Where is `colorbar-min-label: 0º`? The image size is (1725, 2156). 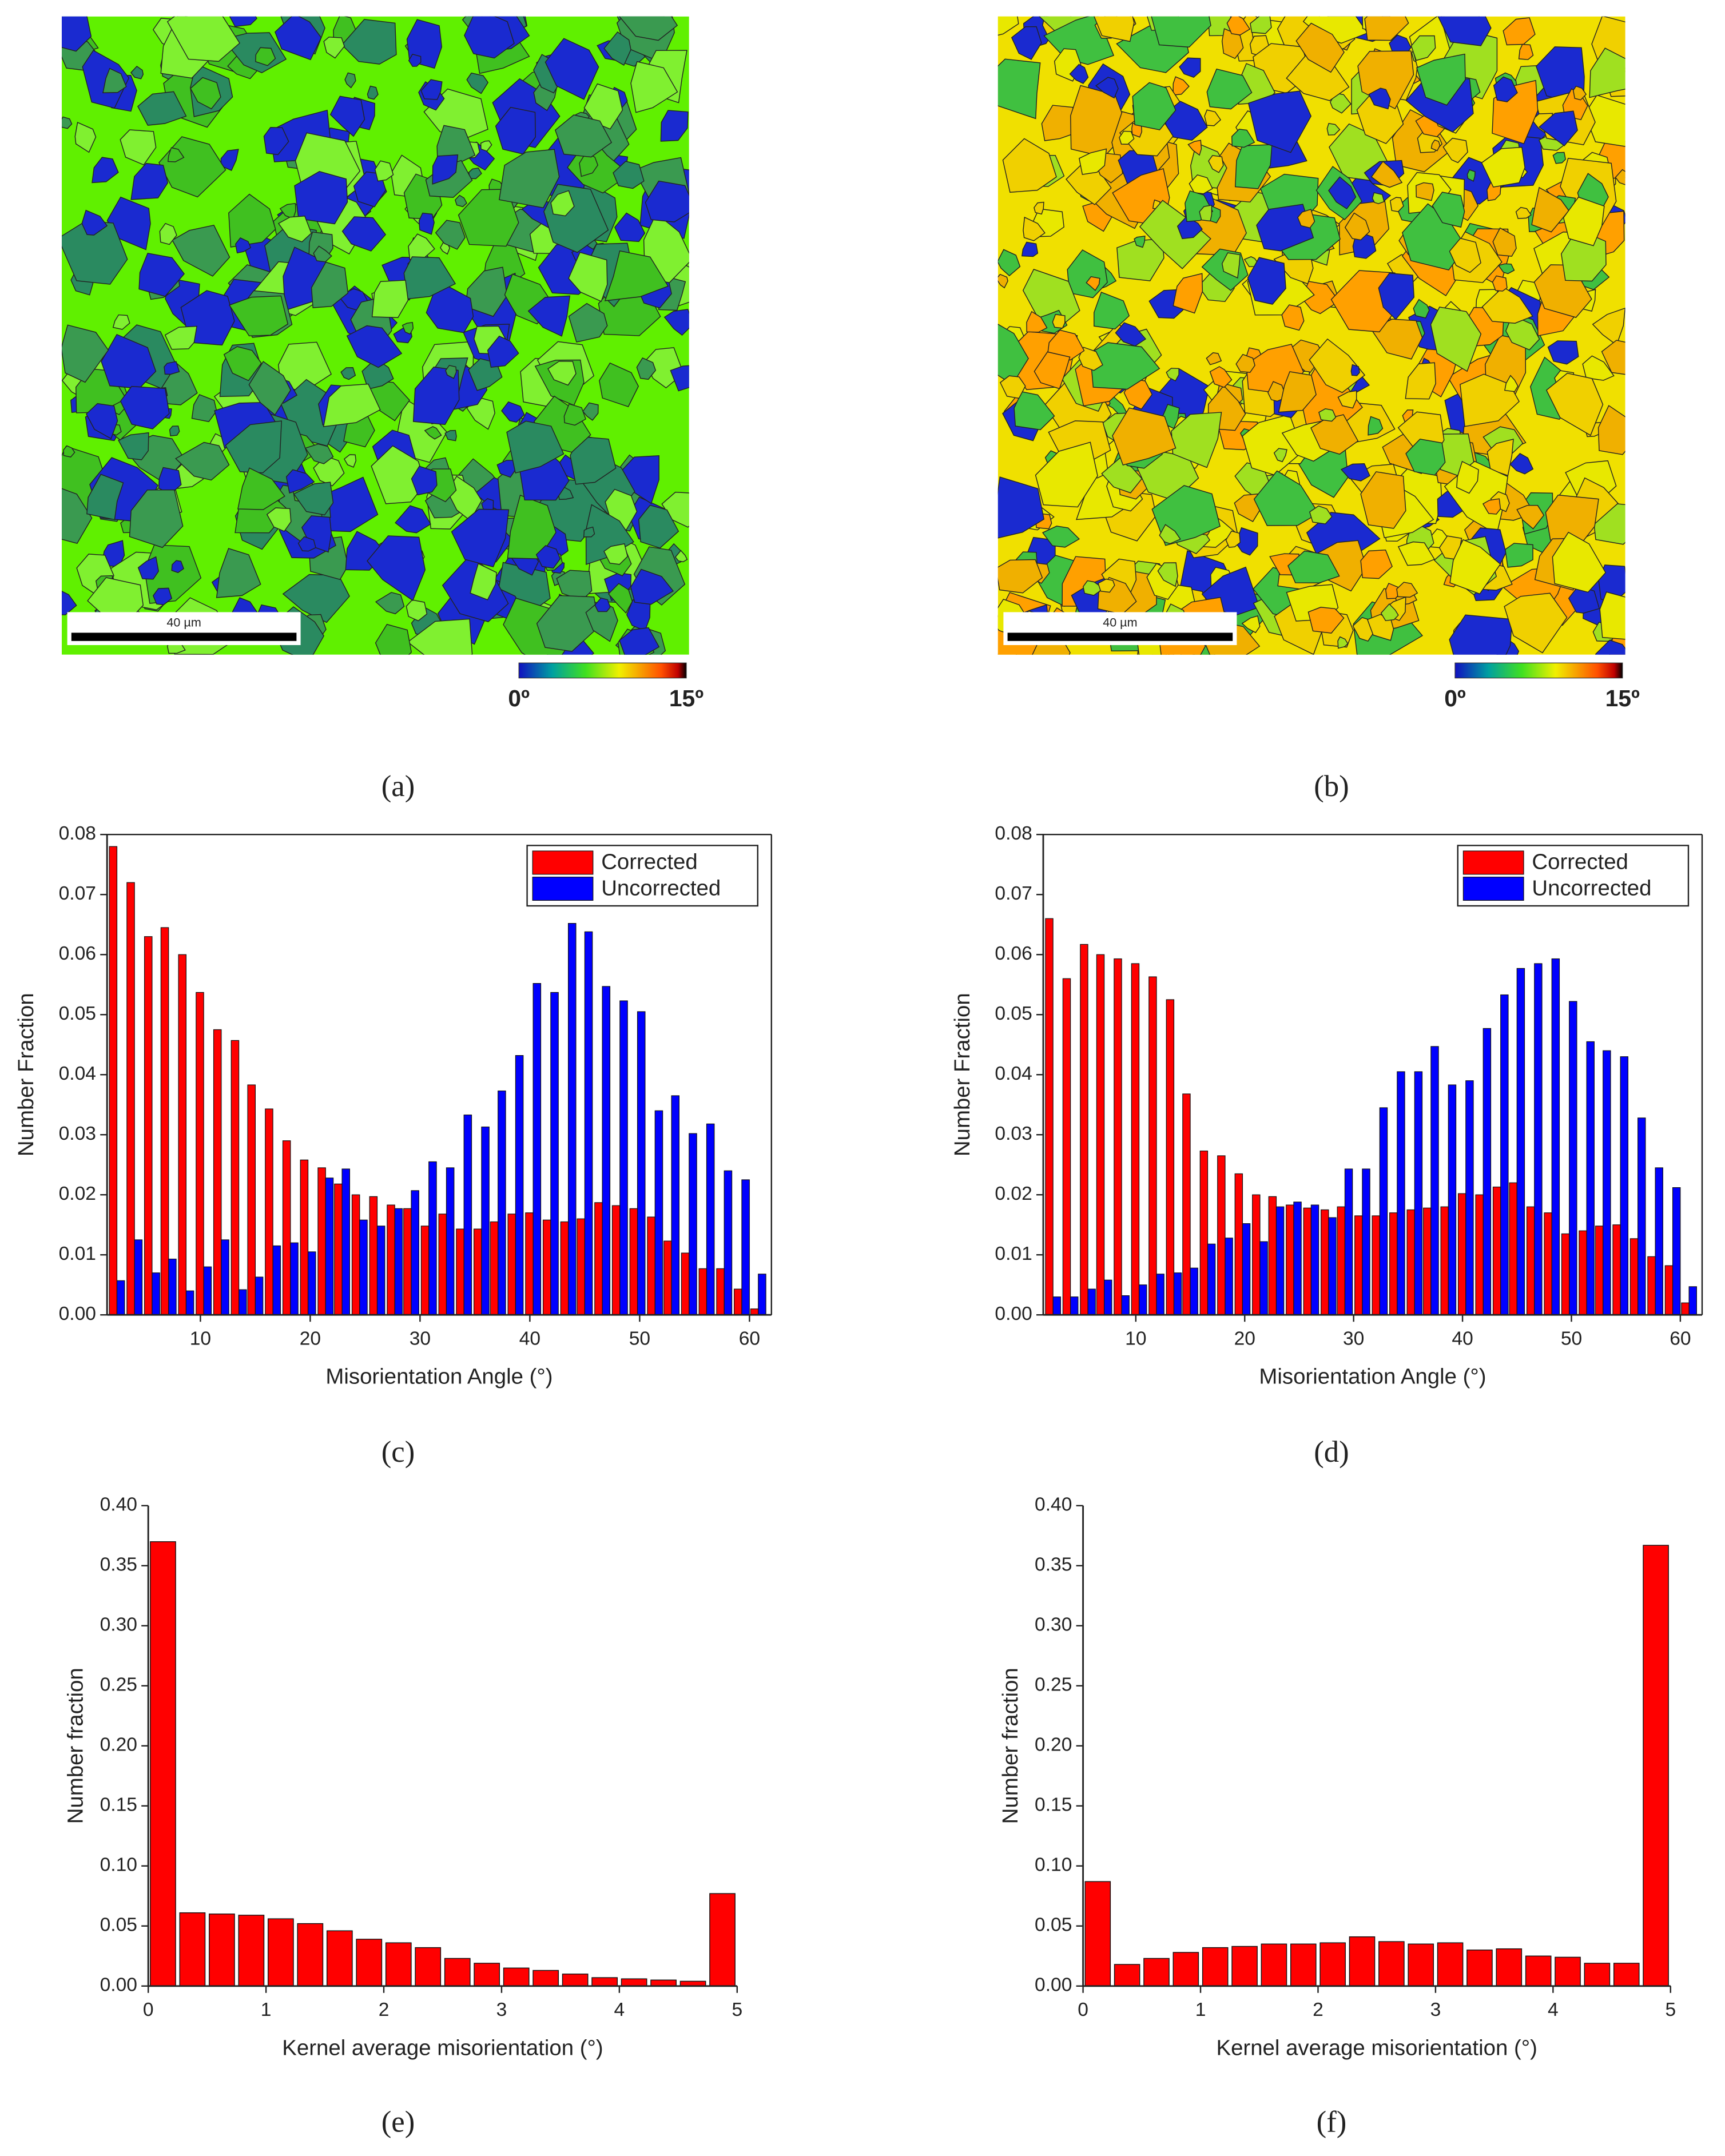 colorbar-min-label: 0º is located at coordinates (1455, 698).